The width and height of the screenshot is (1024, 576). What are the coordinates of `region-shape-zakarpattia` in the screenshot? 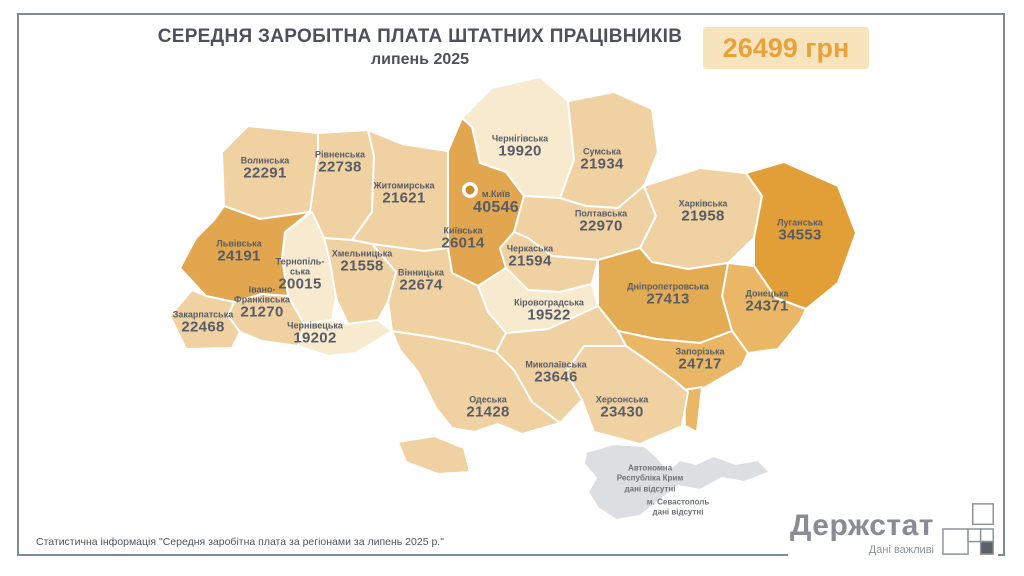 It's located at (205, 319).